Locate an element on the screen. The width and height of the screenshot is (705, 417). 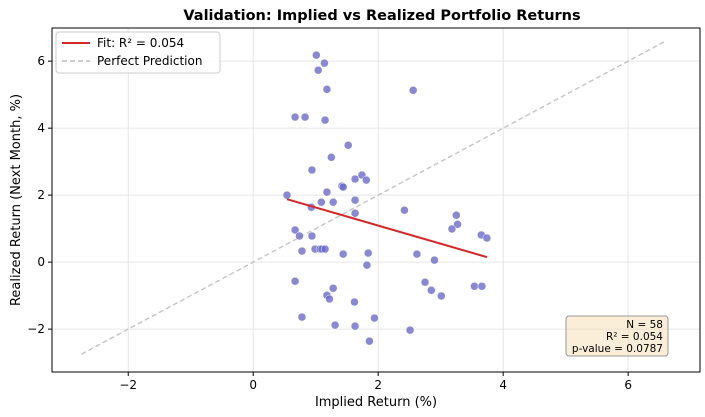
x-axis-label: Implied Return (%) is located at coordinates (376, 402).